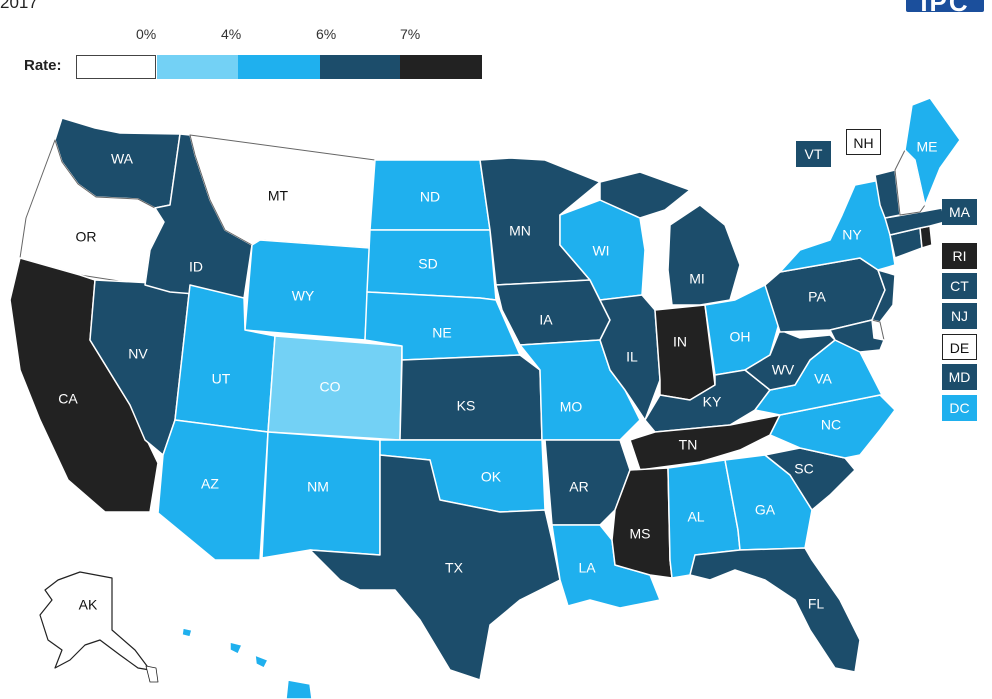  What do you see at coordinates (688, 445) in the screenshot?
I see `state-label-tn: TN` at bounding box center [688, 445].